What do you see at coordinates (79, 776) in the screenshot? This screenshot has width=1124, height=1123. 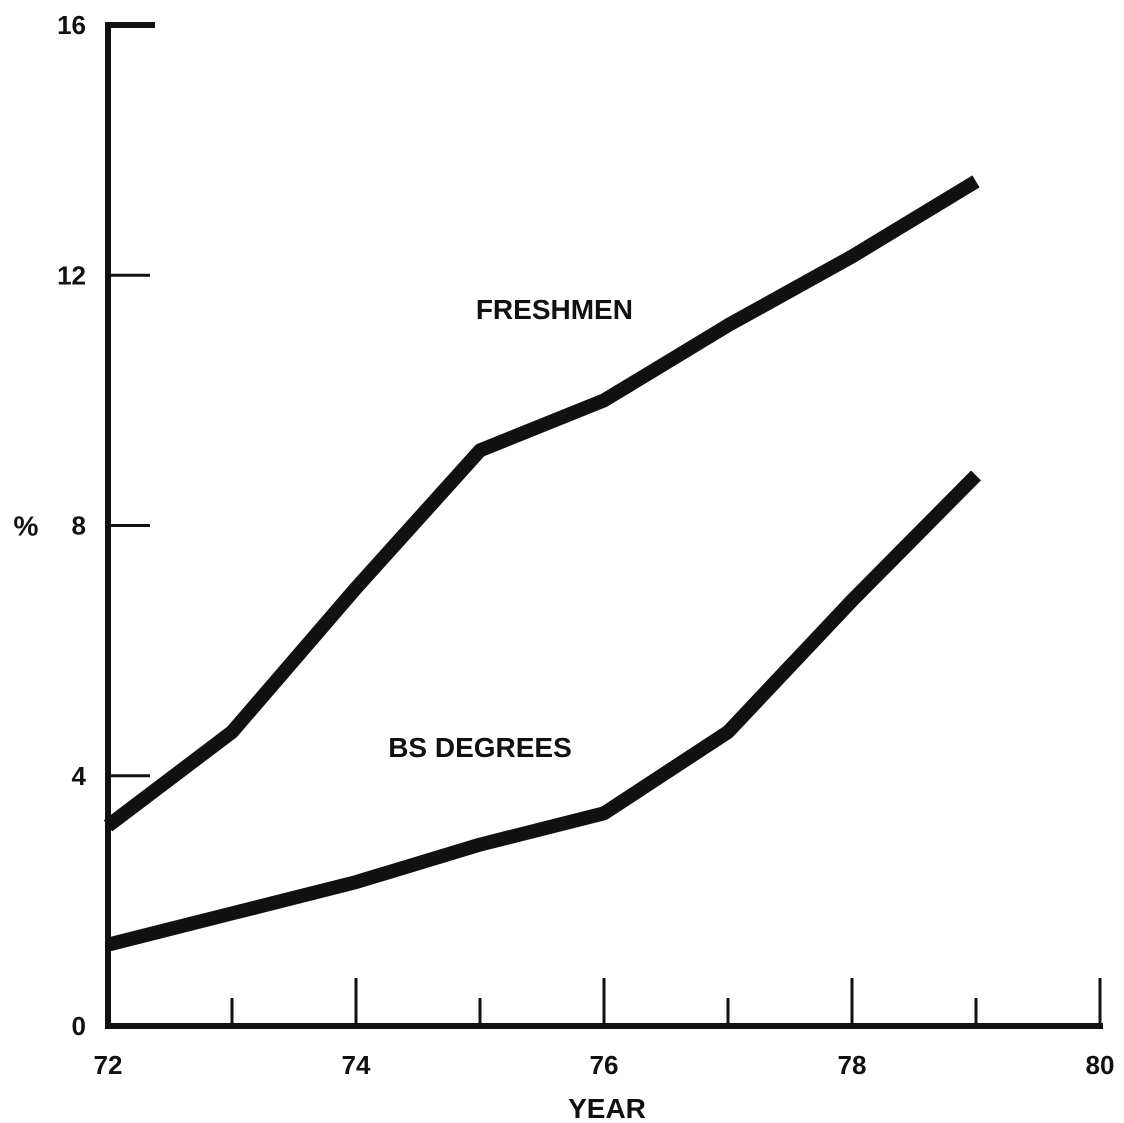 I see `y-tick-label: 4` at bounding box center [79, 776].